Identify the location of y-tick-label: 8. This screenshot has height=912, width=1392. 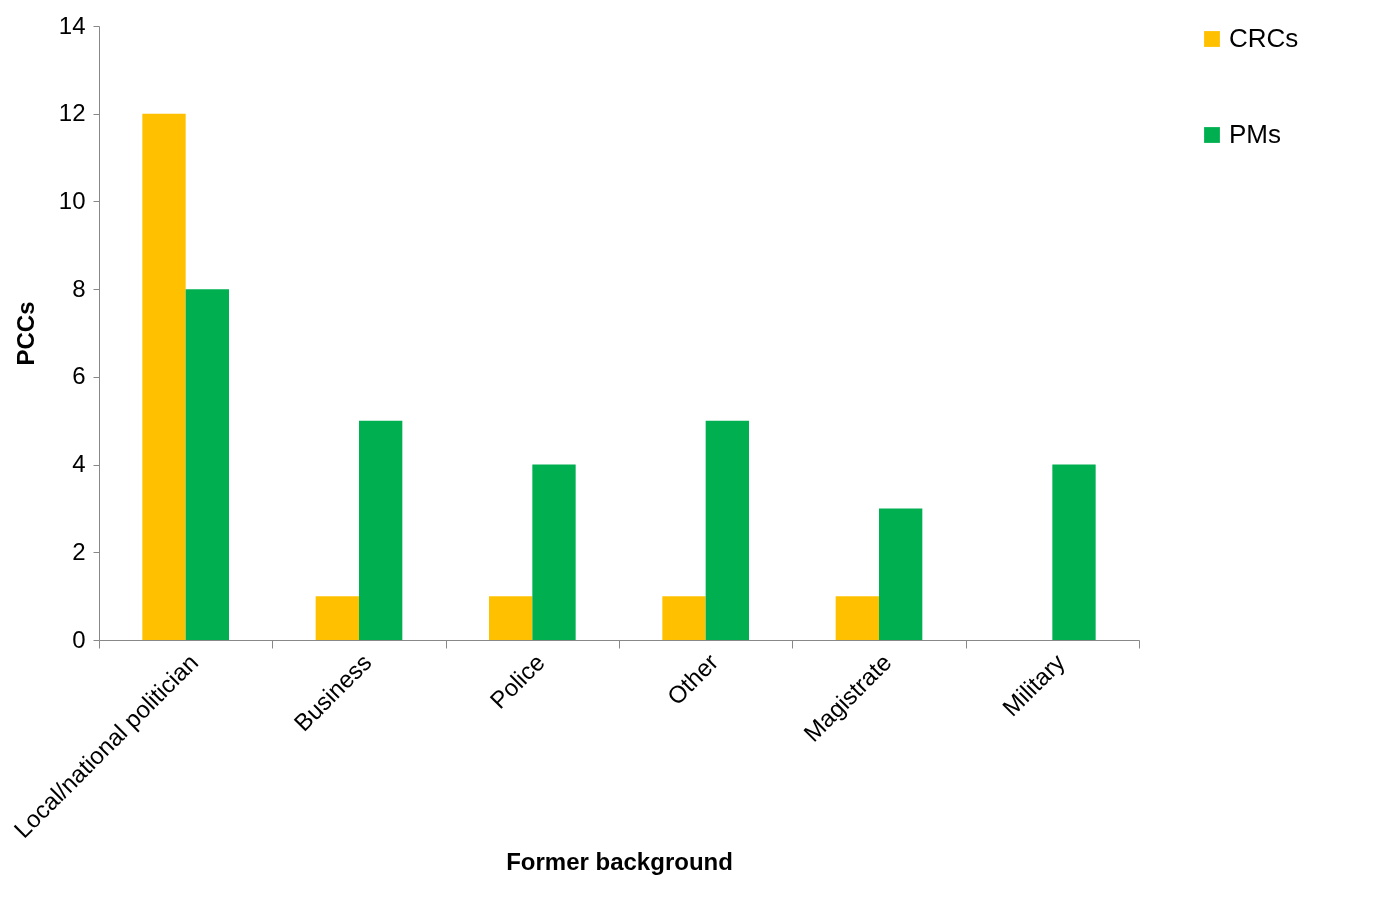
(79, 288).